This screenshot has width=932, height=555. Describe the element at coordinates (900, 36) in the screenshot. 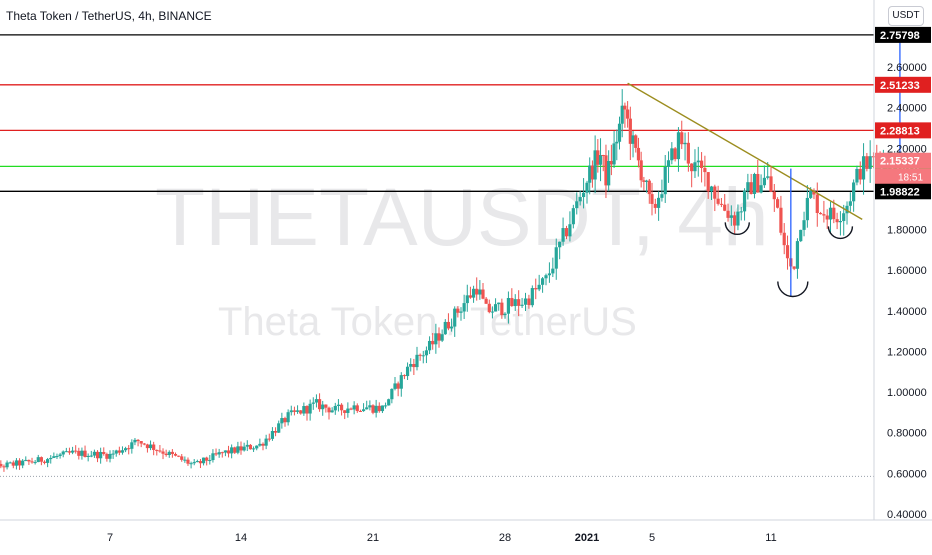

I see `price-line-label-0: 2.75798` at that location.